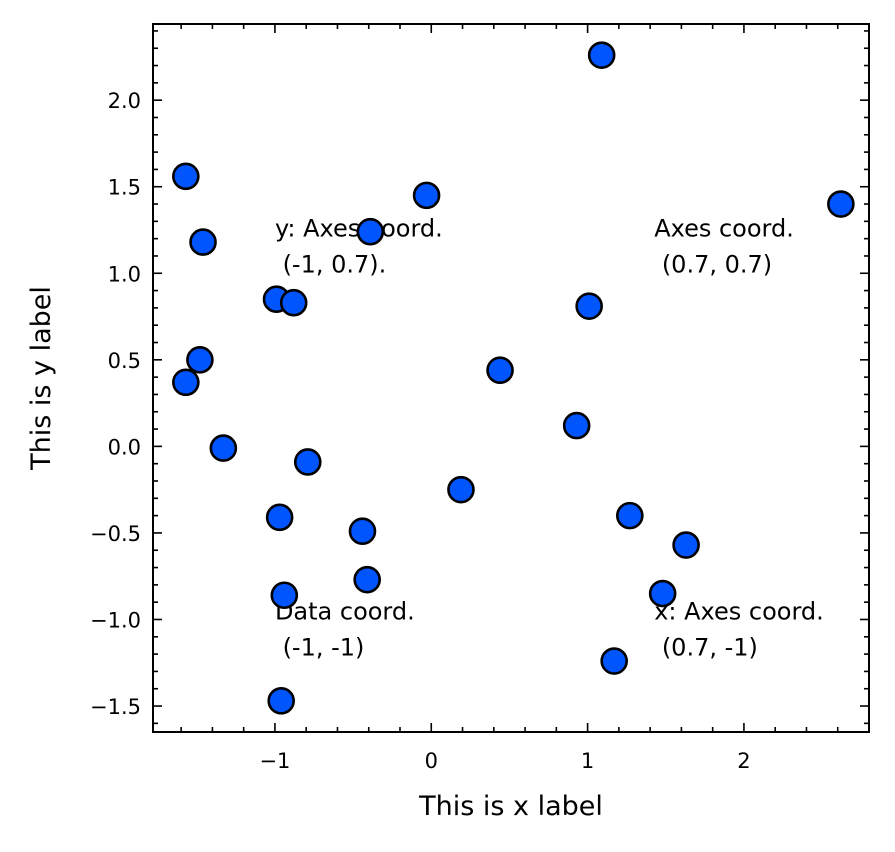  Describe the element at coordinates (739, 629) in the screenshot. I see `annotation-4: x: Axes coord. (0.7, -1)` at that location.